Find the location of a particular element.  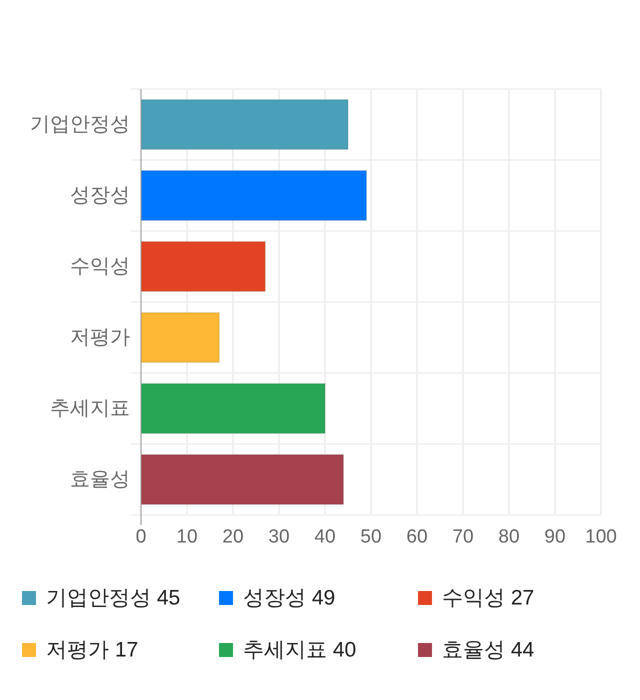

x-tick-label: 80 is located at coordinates (509, 537).